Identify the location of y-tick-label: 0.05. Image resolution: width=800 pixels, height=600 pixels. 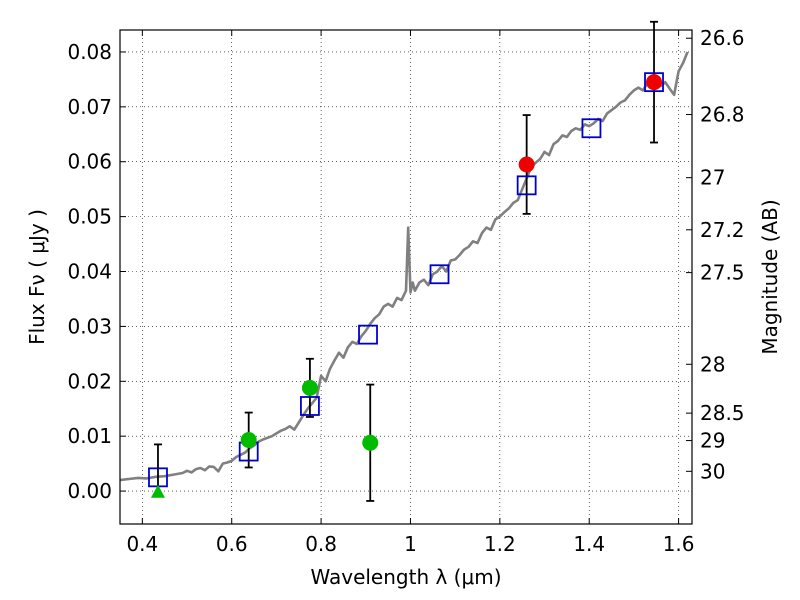
(89, 217).